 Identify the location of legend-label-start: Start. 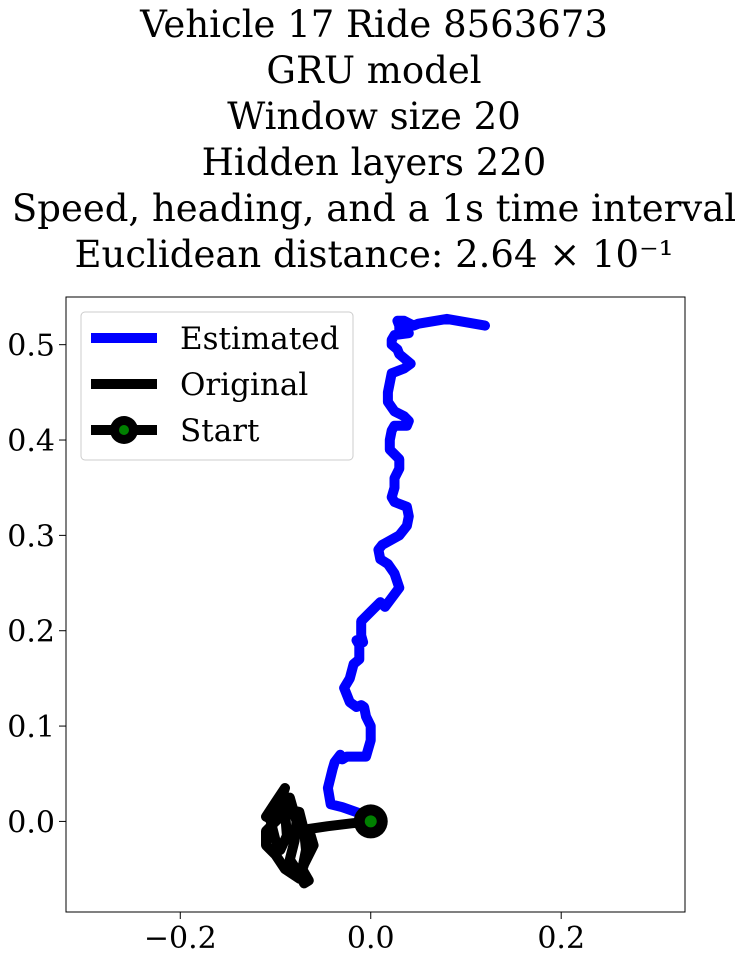
(220, 431).